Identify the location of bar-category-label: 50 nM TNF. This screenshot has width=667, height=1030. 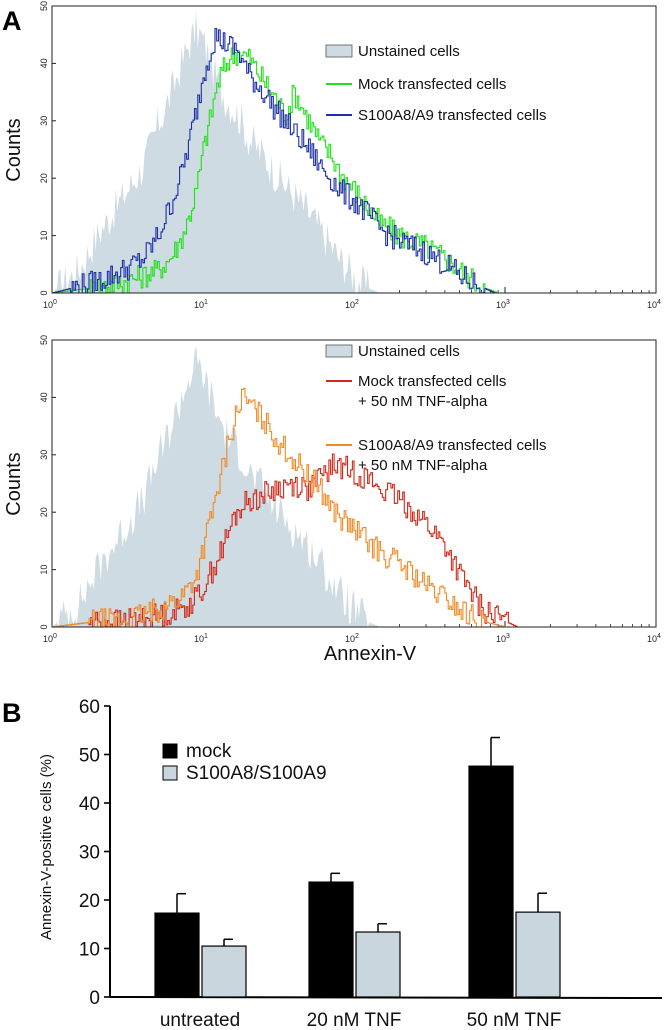
(514, 1020).